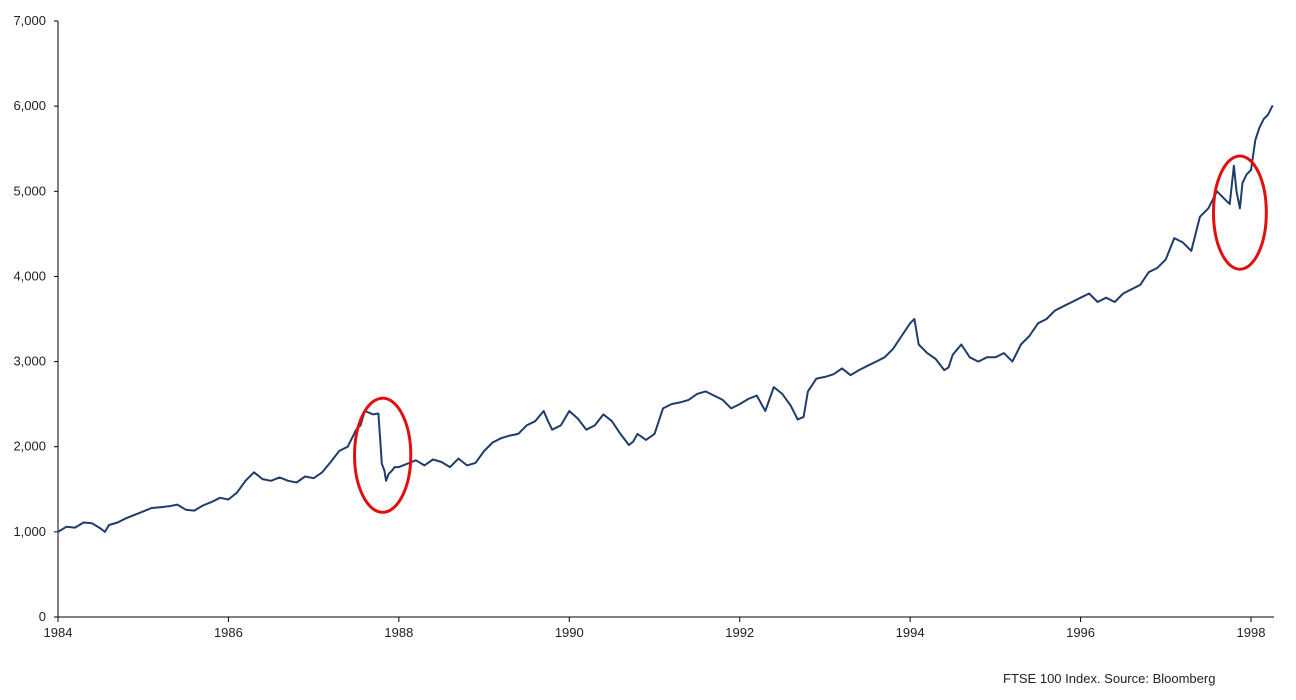 This screenshot has height=700, width=1296. Describe the element at coordinates (29, 20) in the screenshot. I see `y-tick-label: 7,000` at that location.